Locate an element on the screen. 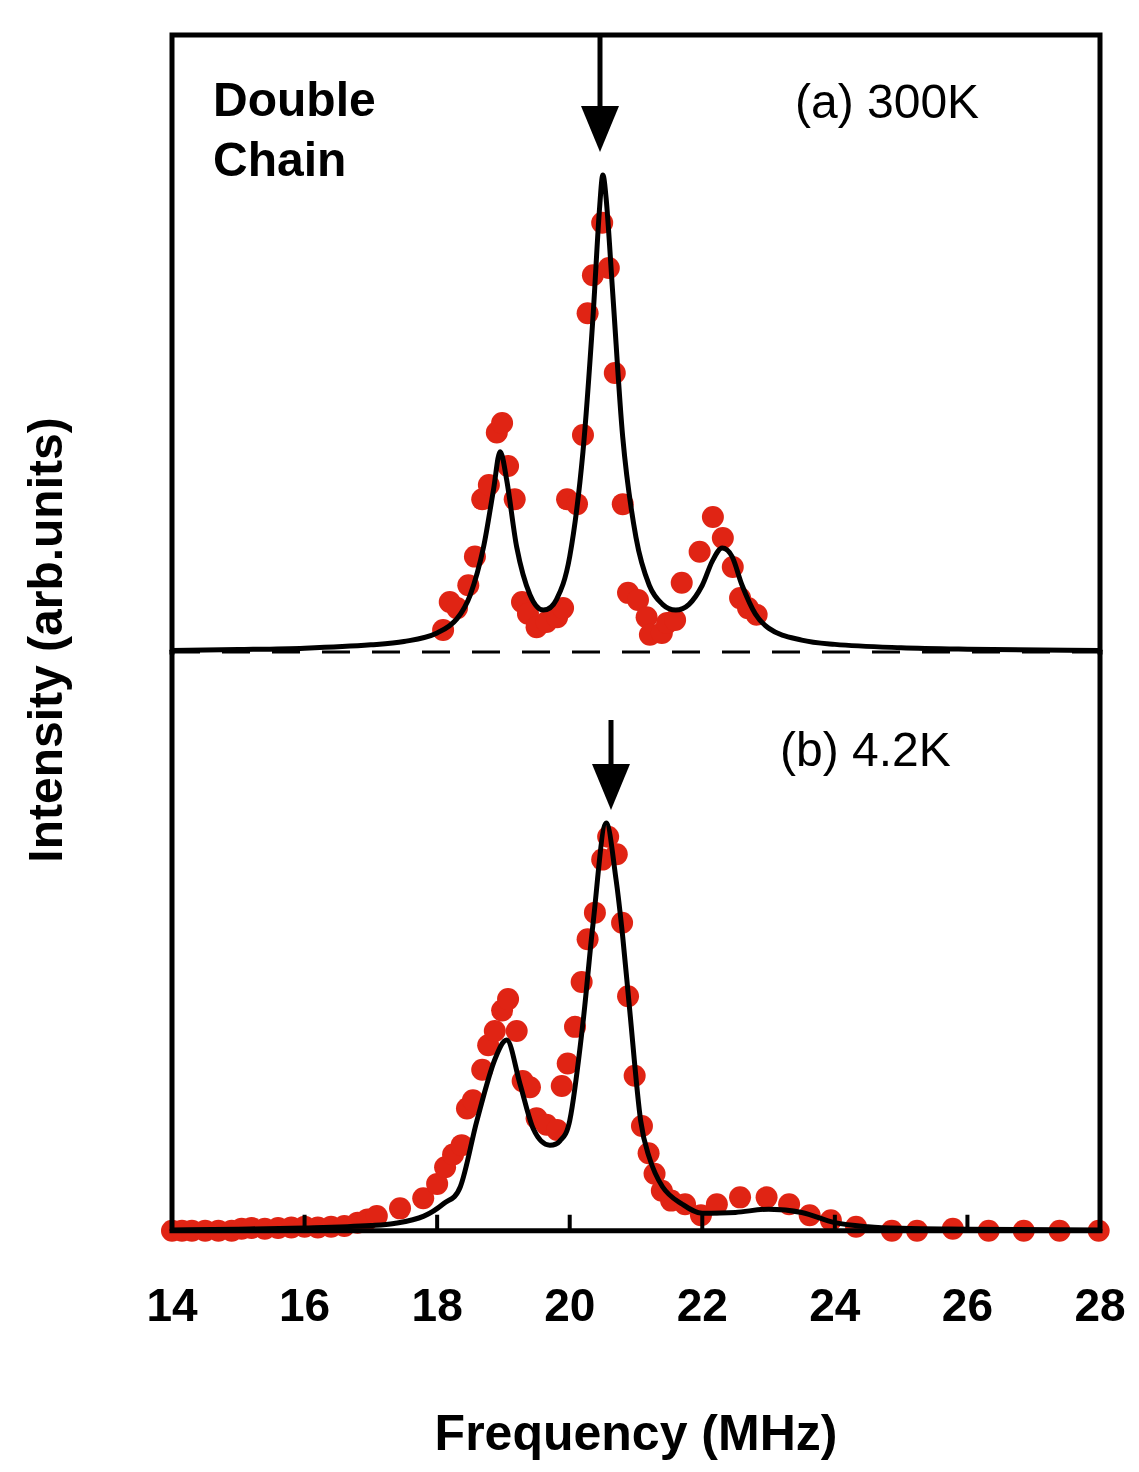 This screenshot has width=1139, height=1472. text: (a) 300K is located at coordinates (888, 102).